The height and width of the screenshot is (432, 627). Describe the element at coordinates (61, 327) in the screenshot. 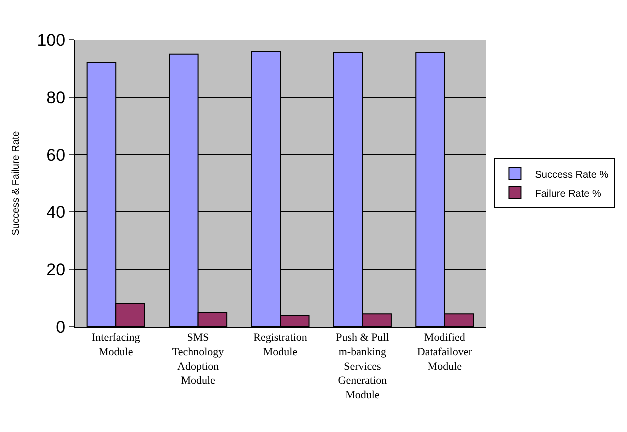

I see `y-tick-label: 0` at that location.